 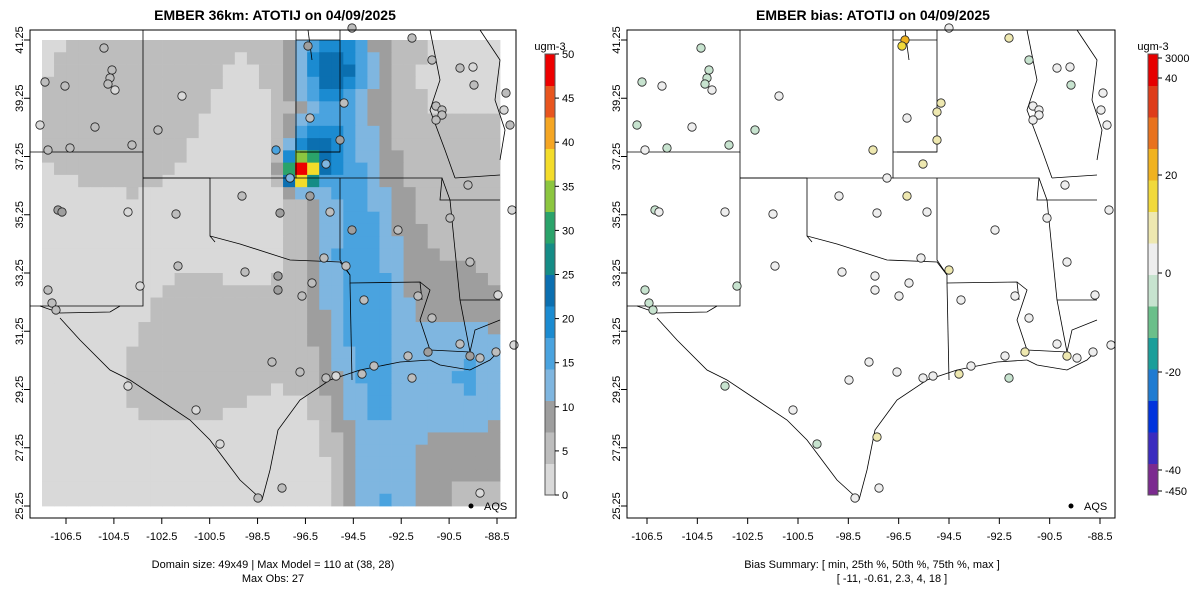 I want to click on lat-tick-label: 35.25, so click(x=617, y=215).